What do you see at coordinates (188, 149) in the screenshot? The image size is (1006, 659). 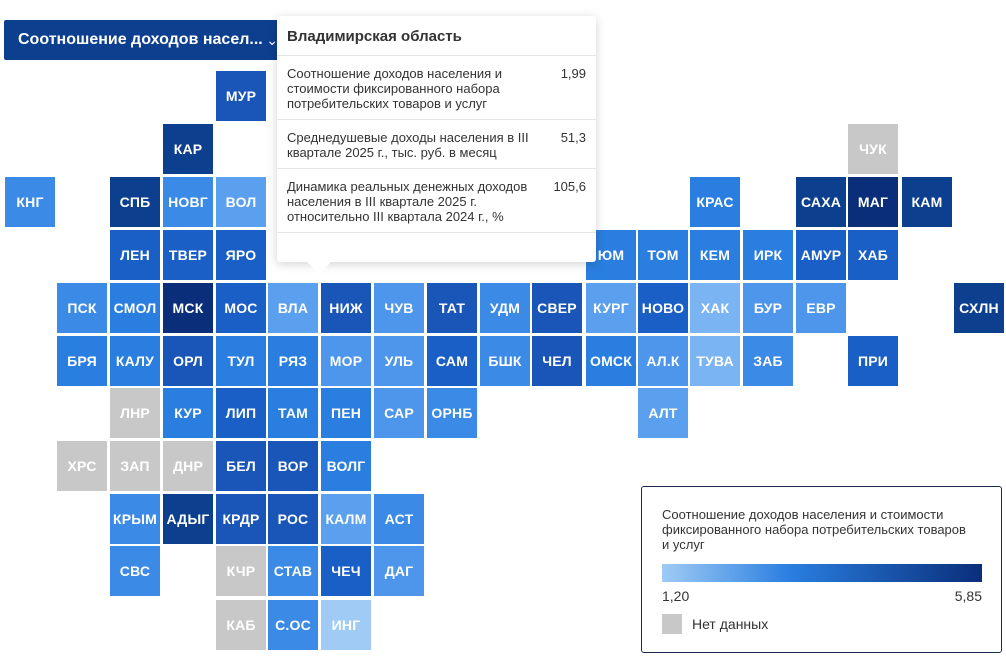 I see `region-tile: КАР` at bounding box center [188, 149].